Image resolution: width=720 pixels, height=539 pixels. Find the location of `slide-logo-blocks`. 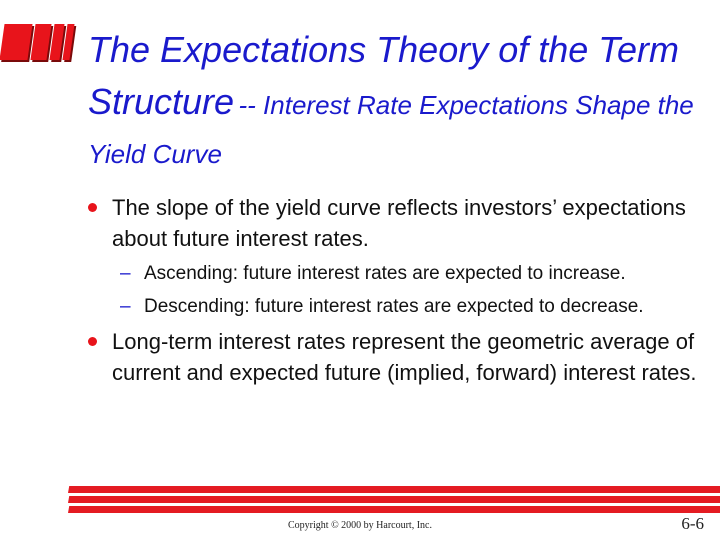

slide-logo-blocks is located at coordinates (39, 43).